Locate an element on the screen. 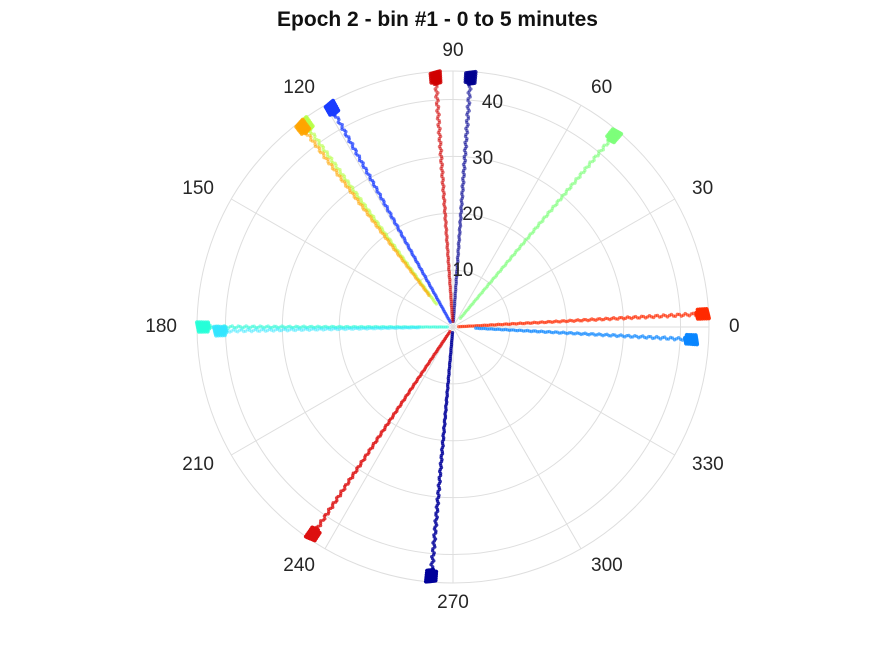 The image size is (875, 656). radius-tick-label: 30 is located at coordinates (482, 158).